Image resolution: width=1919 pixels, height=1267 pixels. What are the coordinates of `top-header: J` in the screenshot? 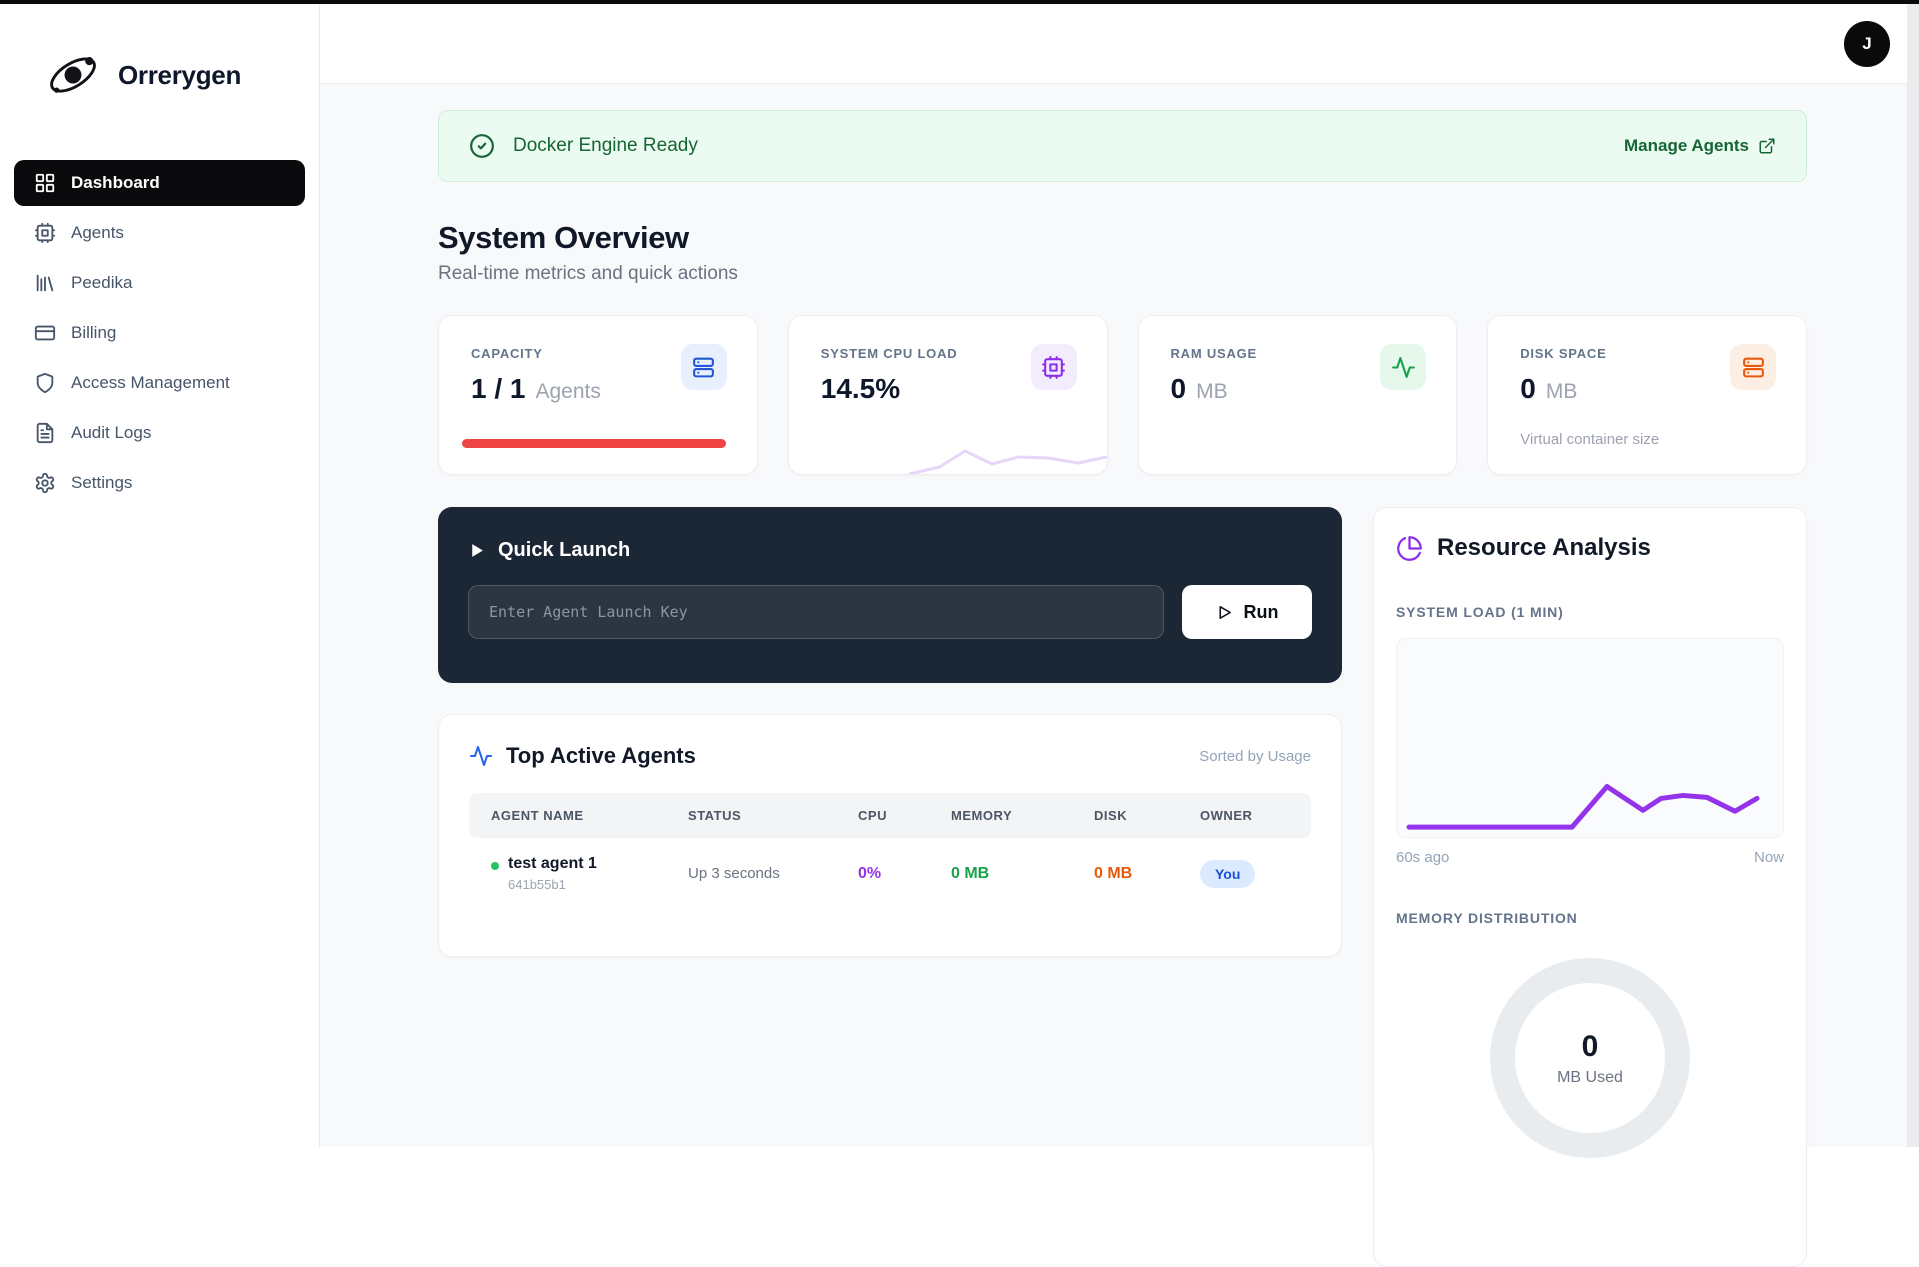 It's located at (1119, 44).